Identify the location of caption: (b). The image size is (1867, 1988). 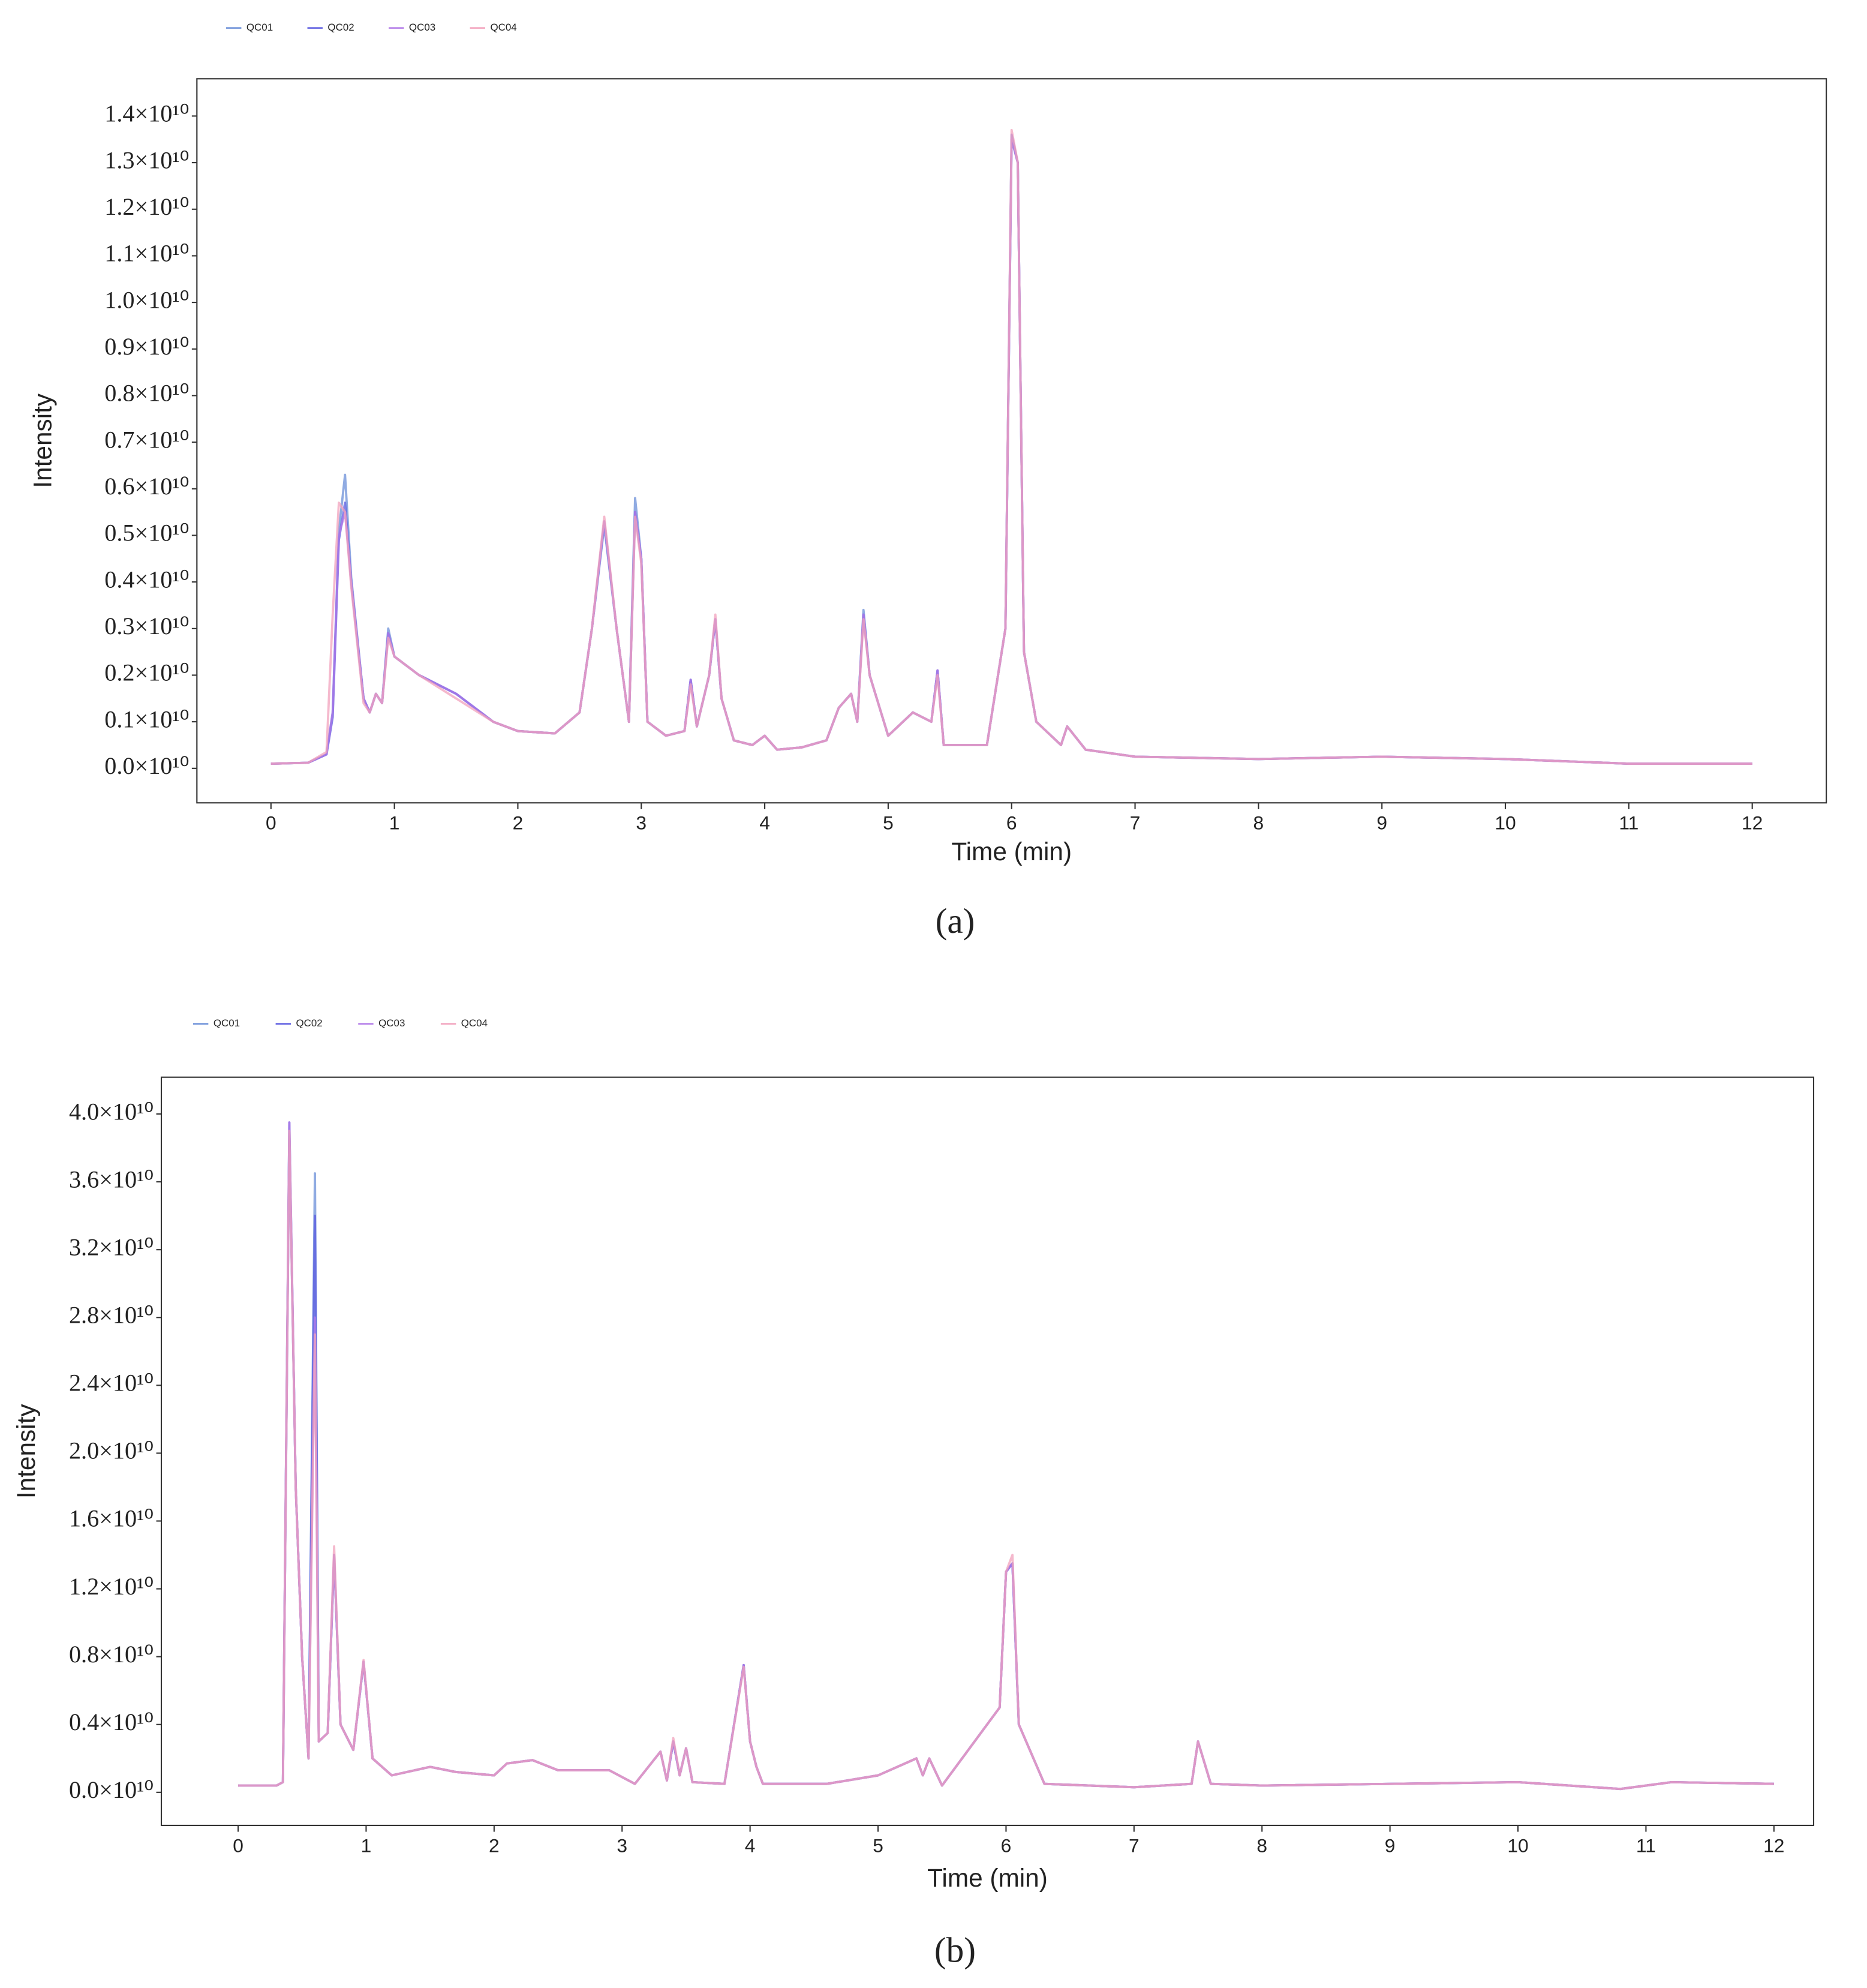
(955, 1949).